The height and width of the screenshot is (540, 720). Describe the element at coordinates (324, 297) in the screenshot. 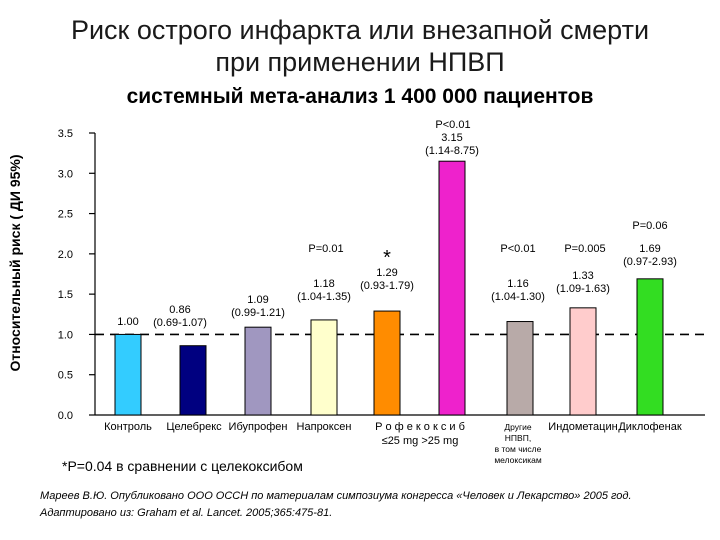

I see `data-label: (1.04-1.35)` at that location.